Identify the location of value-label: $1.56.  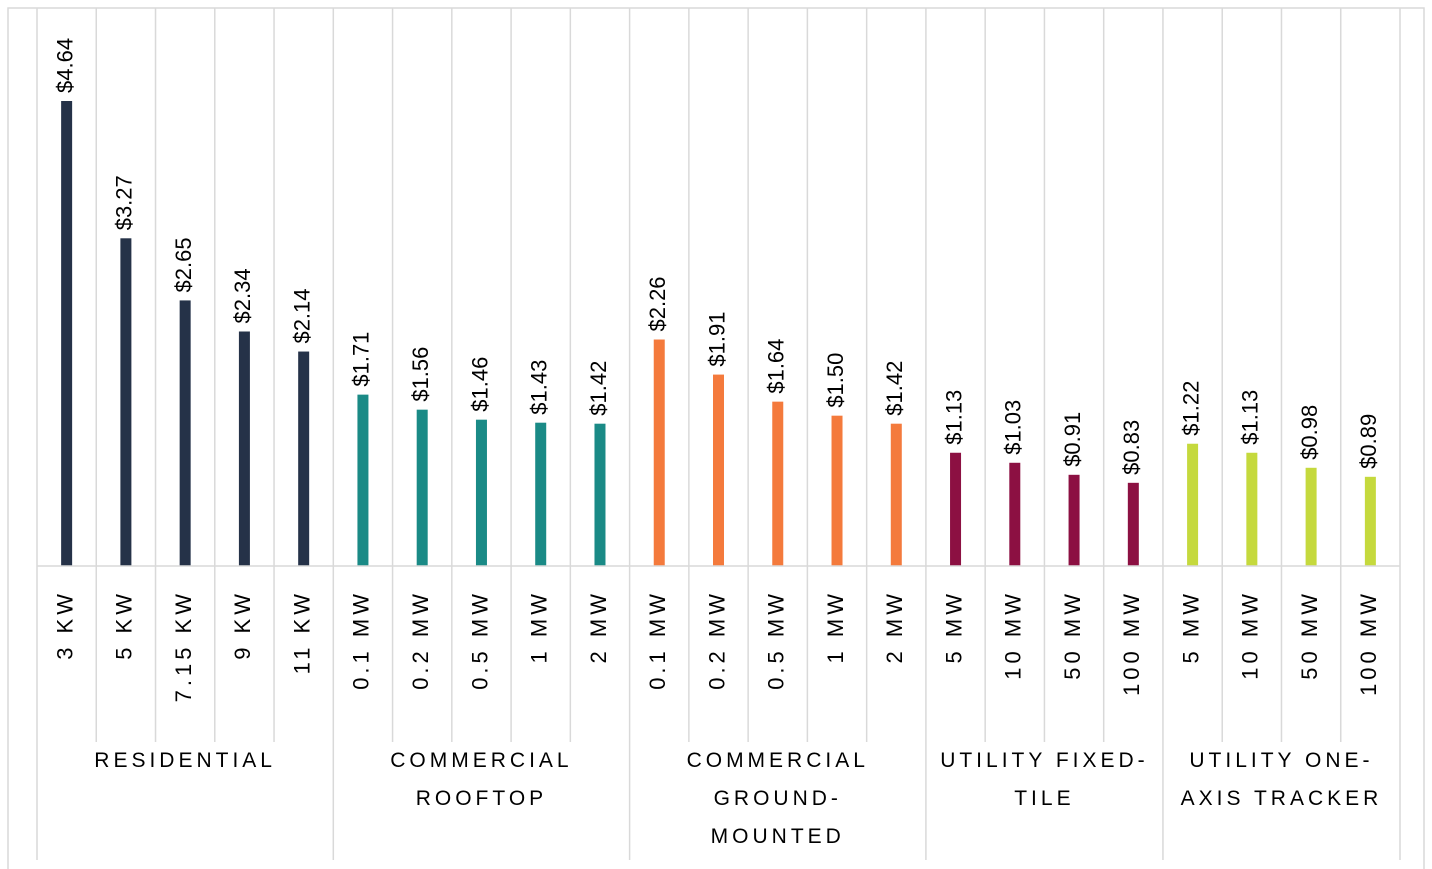
(420, 374).